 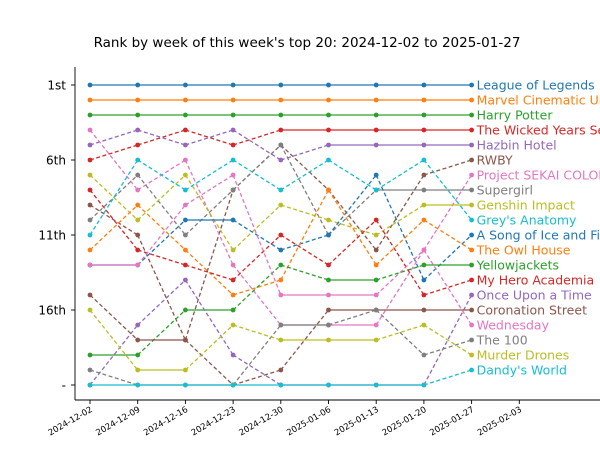 What do you see at coordinates (536, 280) in the screenshot?
I see `series-label-my-hero-academia: My Hero Academia` at bounding box center [536, 280].